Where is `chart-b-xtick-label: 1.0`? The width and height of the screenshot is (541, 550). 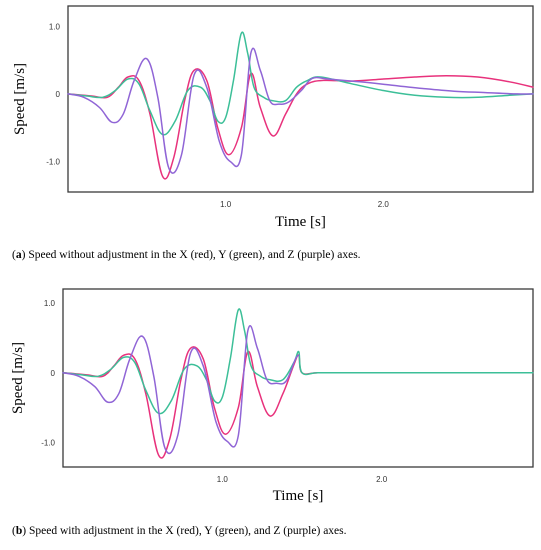
chart-b-xtick-label: 1.0 is located at coordinates (223, 479).